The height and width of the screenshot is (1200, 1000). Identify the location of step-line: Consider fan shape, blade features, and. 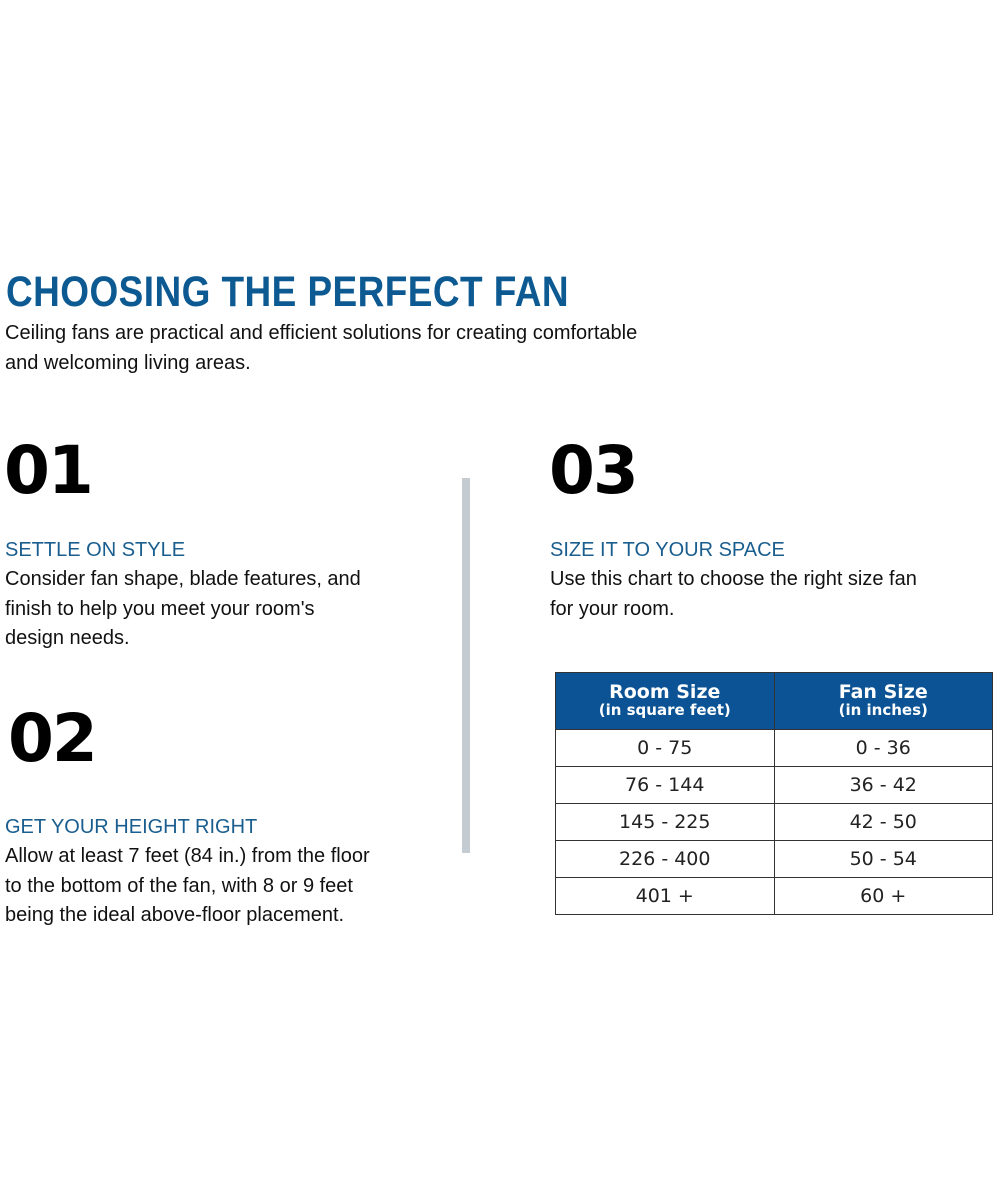
(183, 579).